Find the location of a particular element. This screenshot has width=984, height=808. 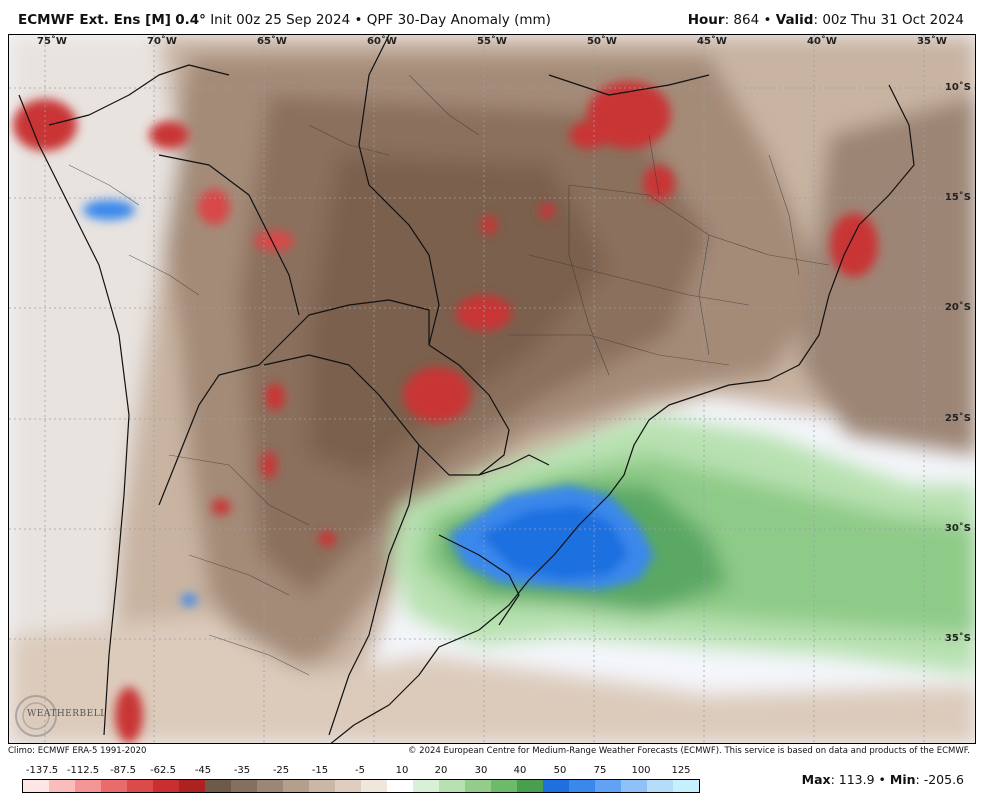

lon-label: 65˚W is located at coordinates (272, 41).